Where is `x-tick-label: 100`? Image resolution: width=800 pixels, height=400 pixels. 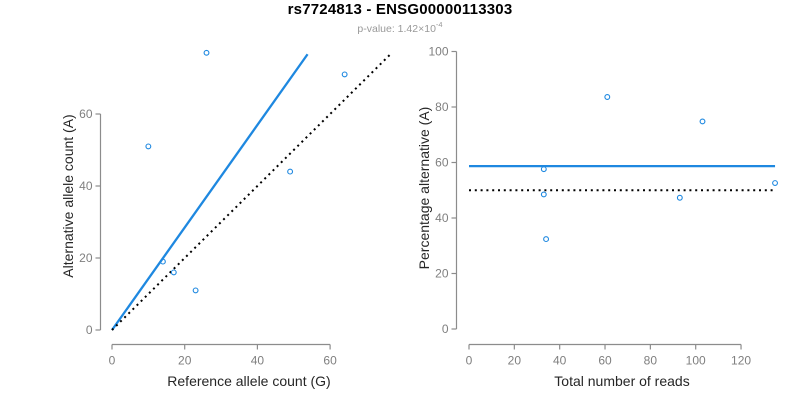
x-tick-label: 100 is located at coordinates (696, 361).